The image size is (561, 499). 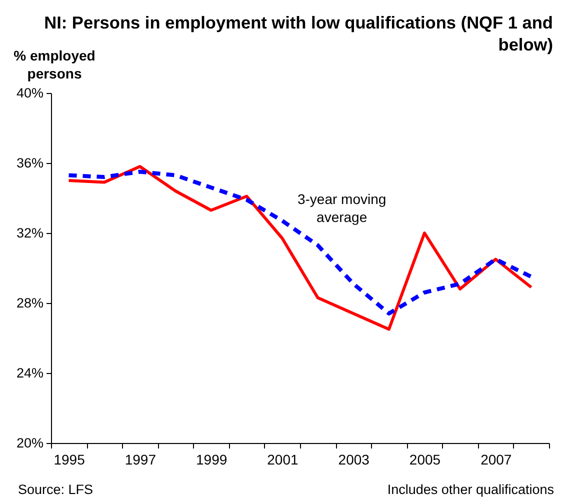 I want to click on x-tick-label: 2001, so click(x=282, y=460).